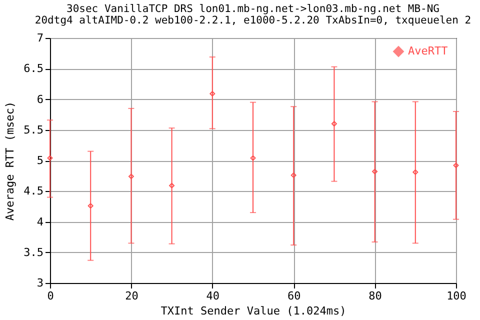  What do you see at coordinates (34, 191) in the screenshot?
I see `y-tick-label: 4.5` at bounding box center [34, 191].